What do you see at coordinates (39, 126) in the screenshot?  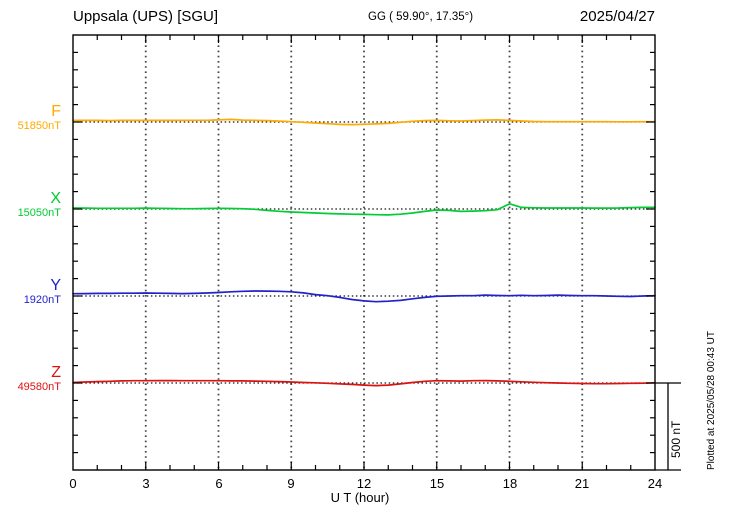 I see `component-baseline-f: 51850nT` at bounding box center [39, 126].